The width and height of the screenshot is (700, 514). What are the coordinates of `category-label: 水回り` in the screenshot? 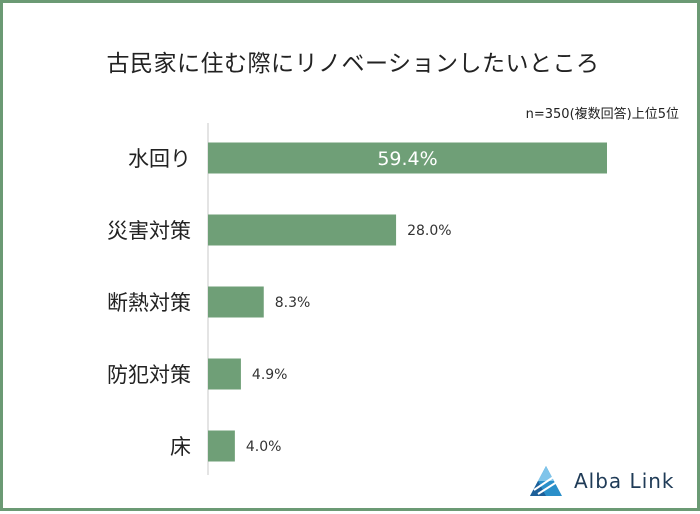 It's located at (159, 159).